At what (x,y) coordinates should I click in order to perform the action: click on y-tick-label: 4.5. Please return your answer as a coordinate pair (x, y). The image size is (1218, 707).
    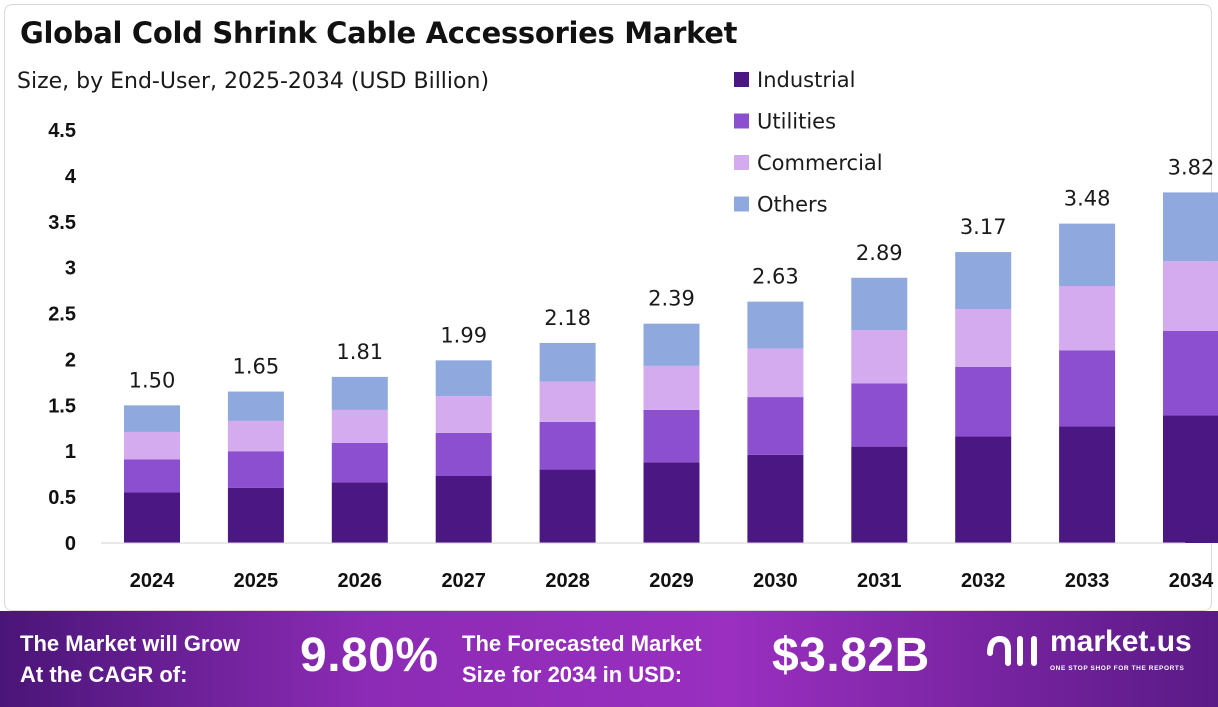
    Looking at the image, I should click on (62, 131).